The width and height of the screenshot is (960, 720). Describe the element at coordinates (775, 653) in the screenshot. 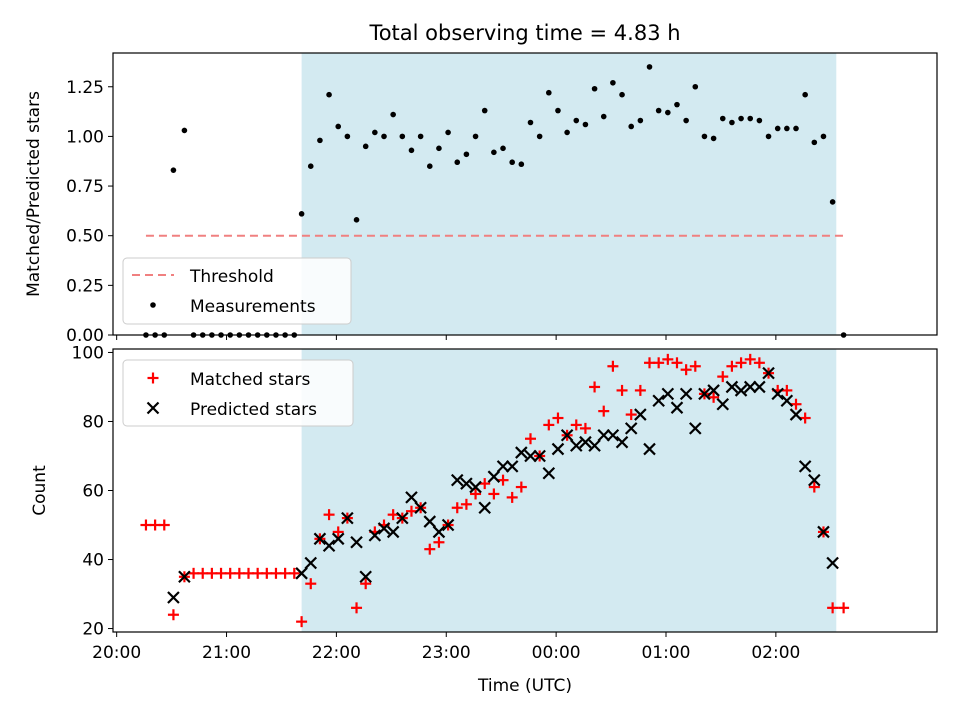

I see `x-tick-label: 02:00` at that location.